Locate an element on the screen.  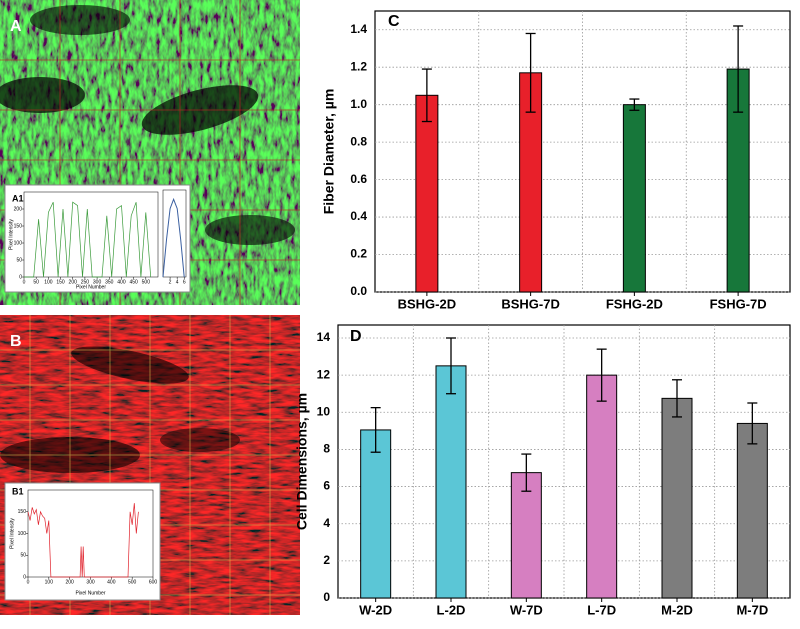
x-tick-label: 250 is located at coordinates (85, 282).